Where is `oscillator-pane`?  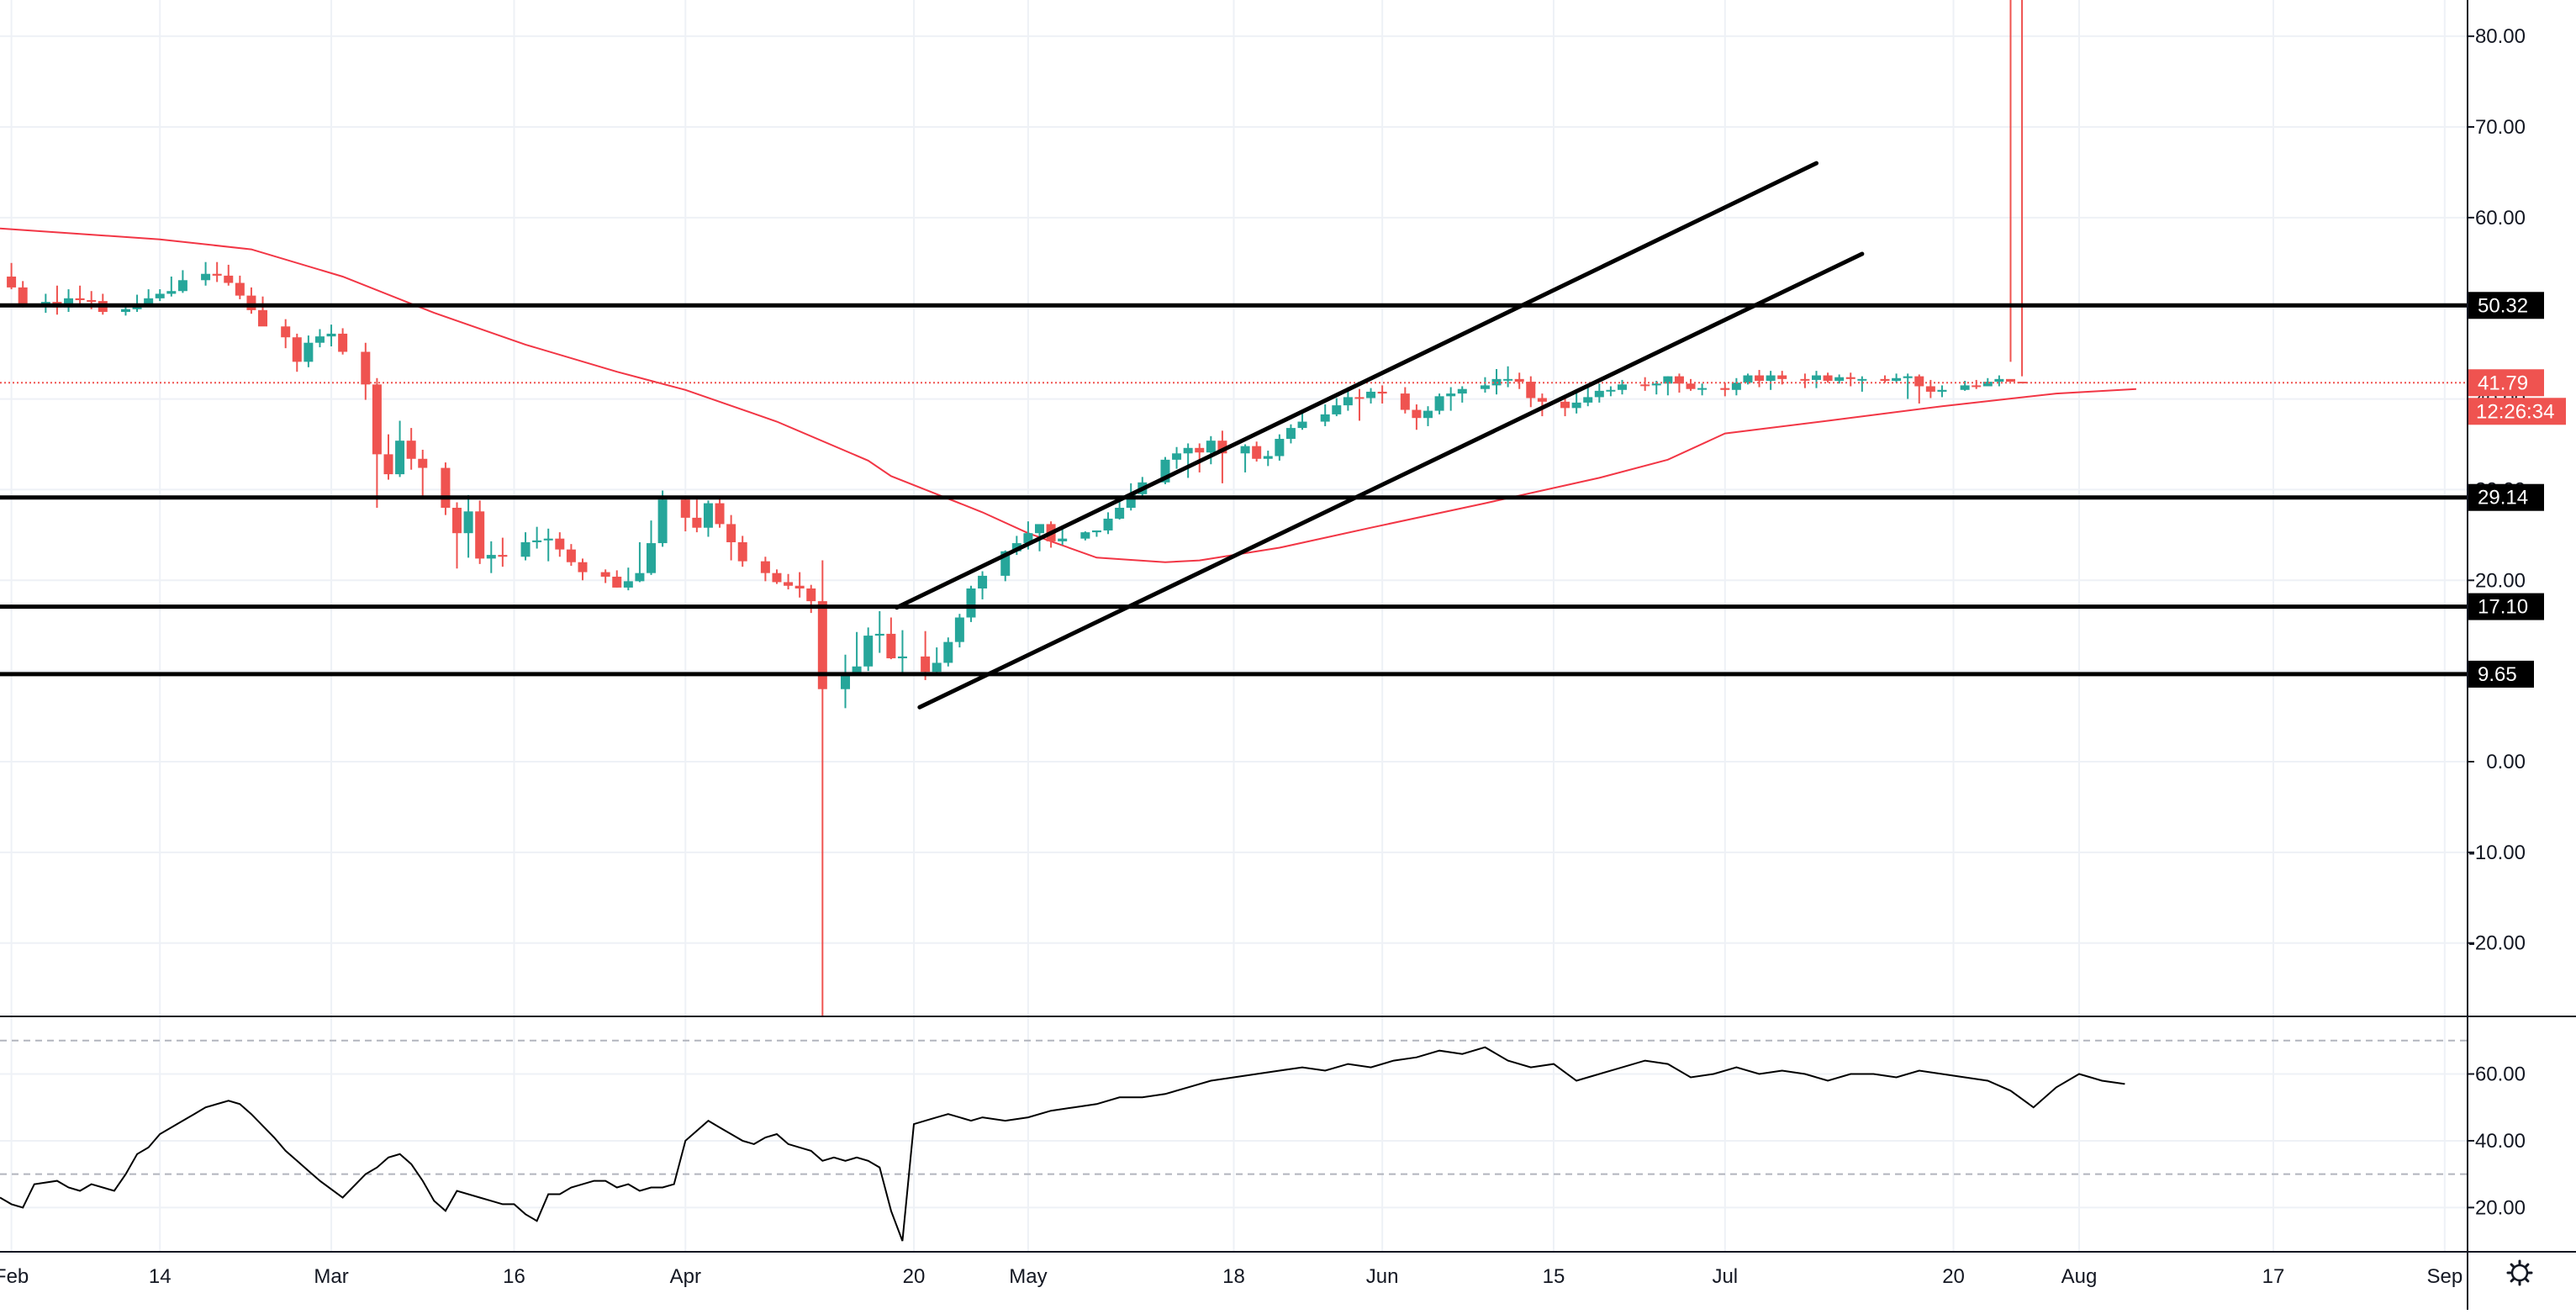 oscillator-pane is located at coordinates (1234, 1140).